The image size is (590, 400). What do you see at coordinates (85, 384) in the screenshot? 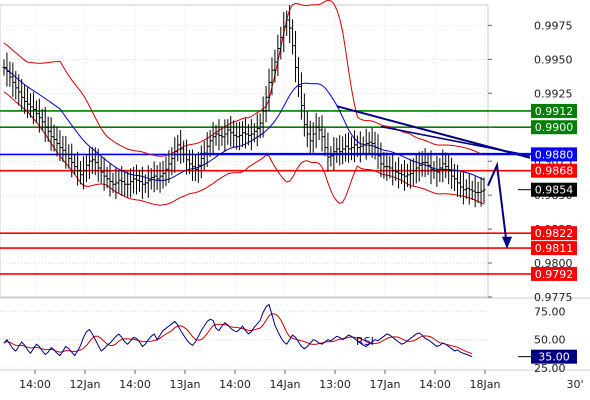
I see `time-tick-label: 12Jan` at bounding box center [85, 384].